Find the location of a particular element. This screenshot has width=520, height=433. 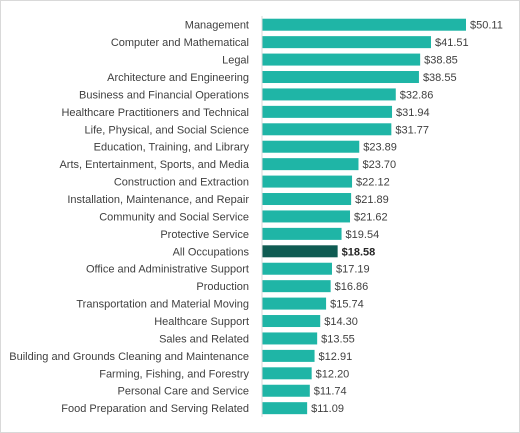

category-label: Protective Service is located at coordinates (204, 235).